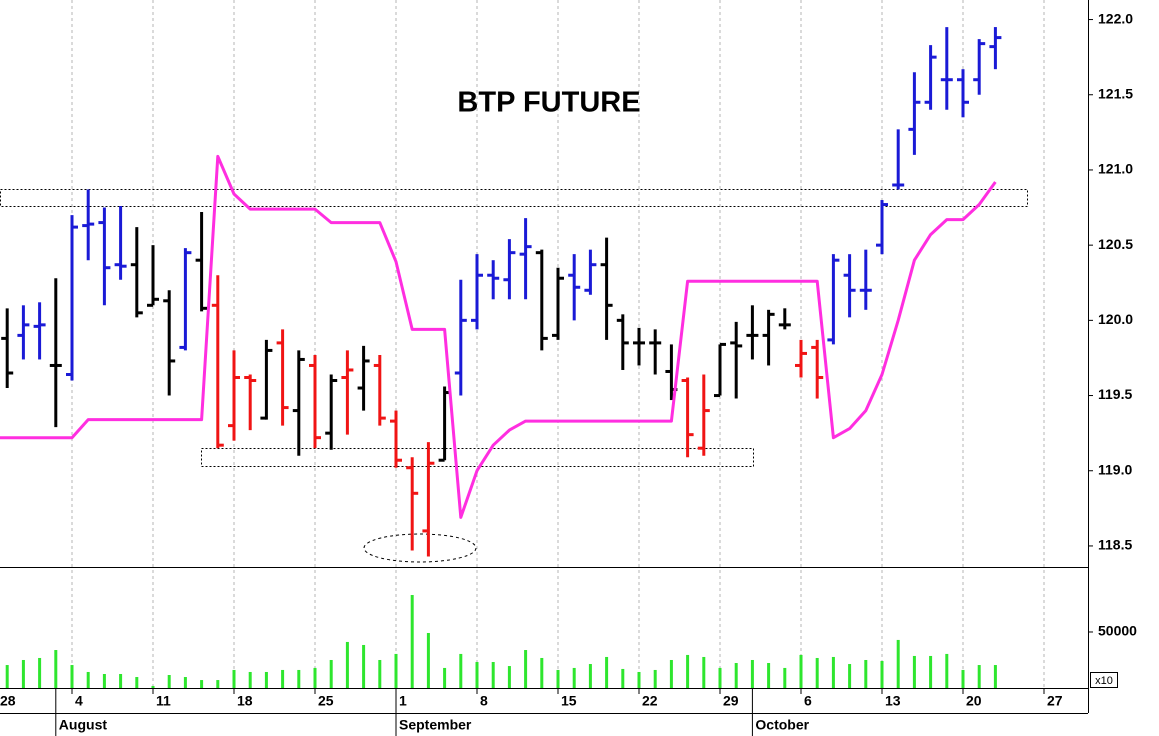 Image resolution: width=1159 pixels, height=736 pixels. What do you see at coordinates (1115, 469) in the screenshot?
I see `y-tick-label: 119.0` at bounding box center [1115, 469].